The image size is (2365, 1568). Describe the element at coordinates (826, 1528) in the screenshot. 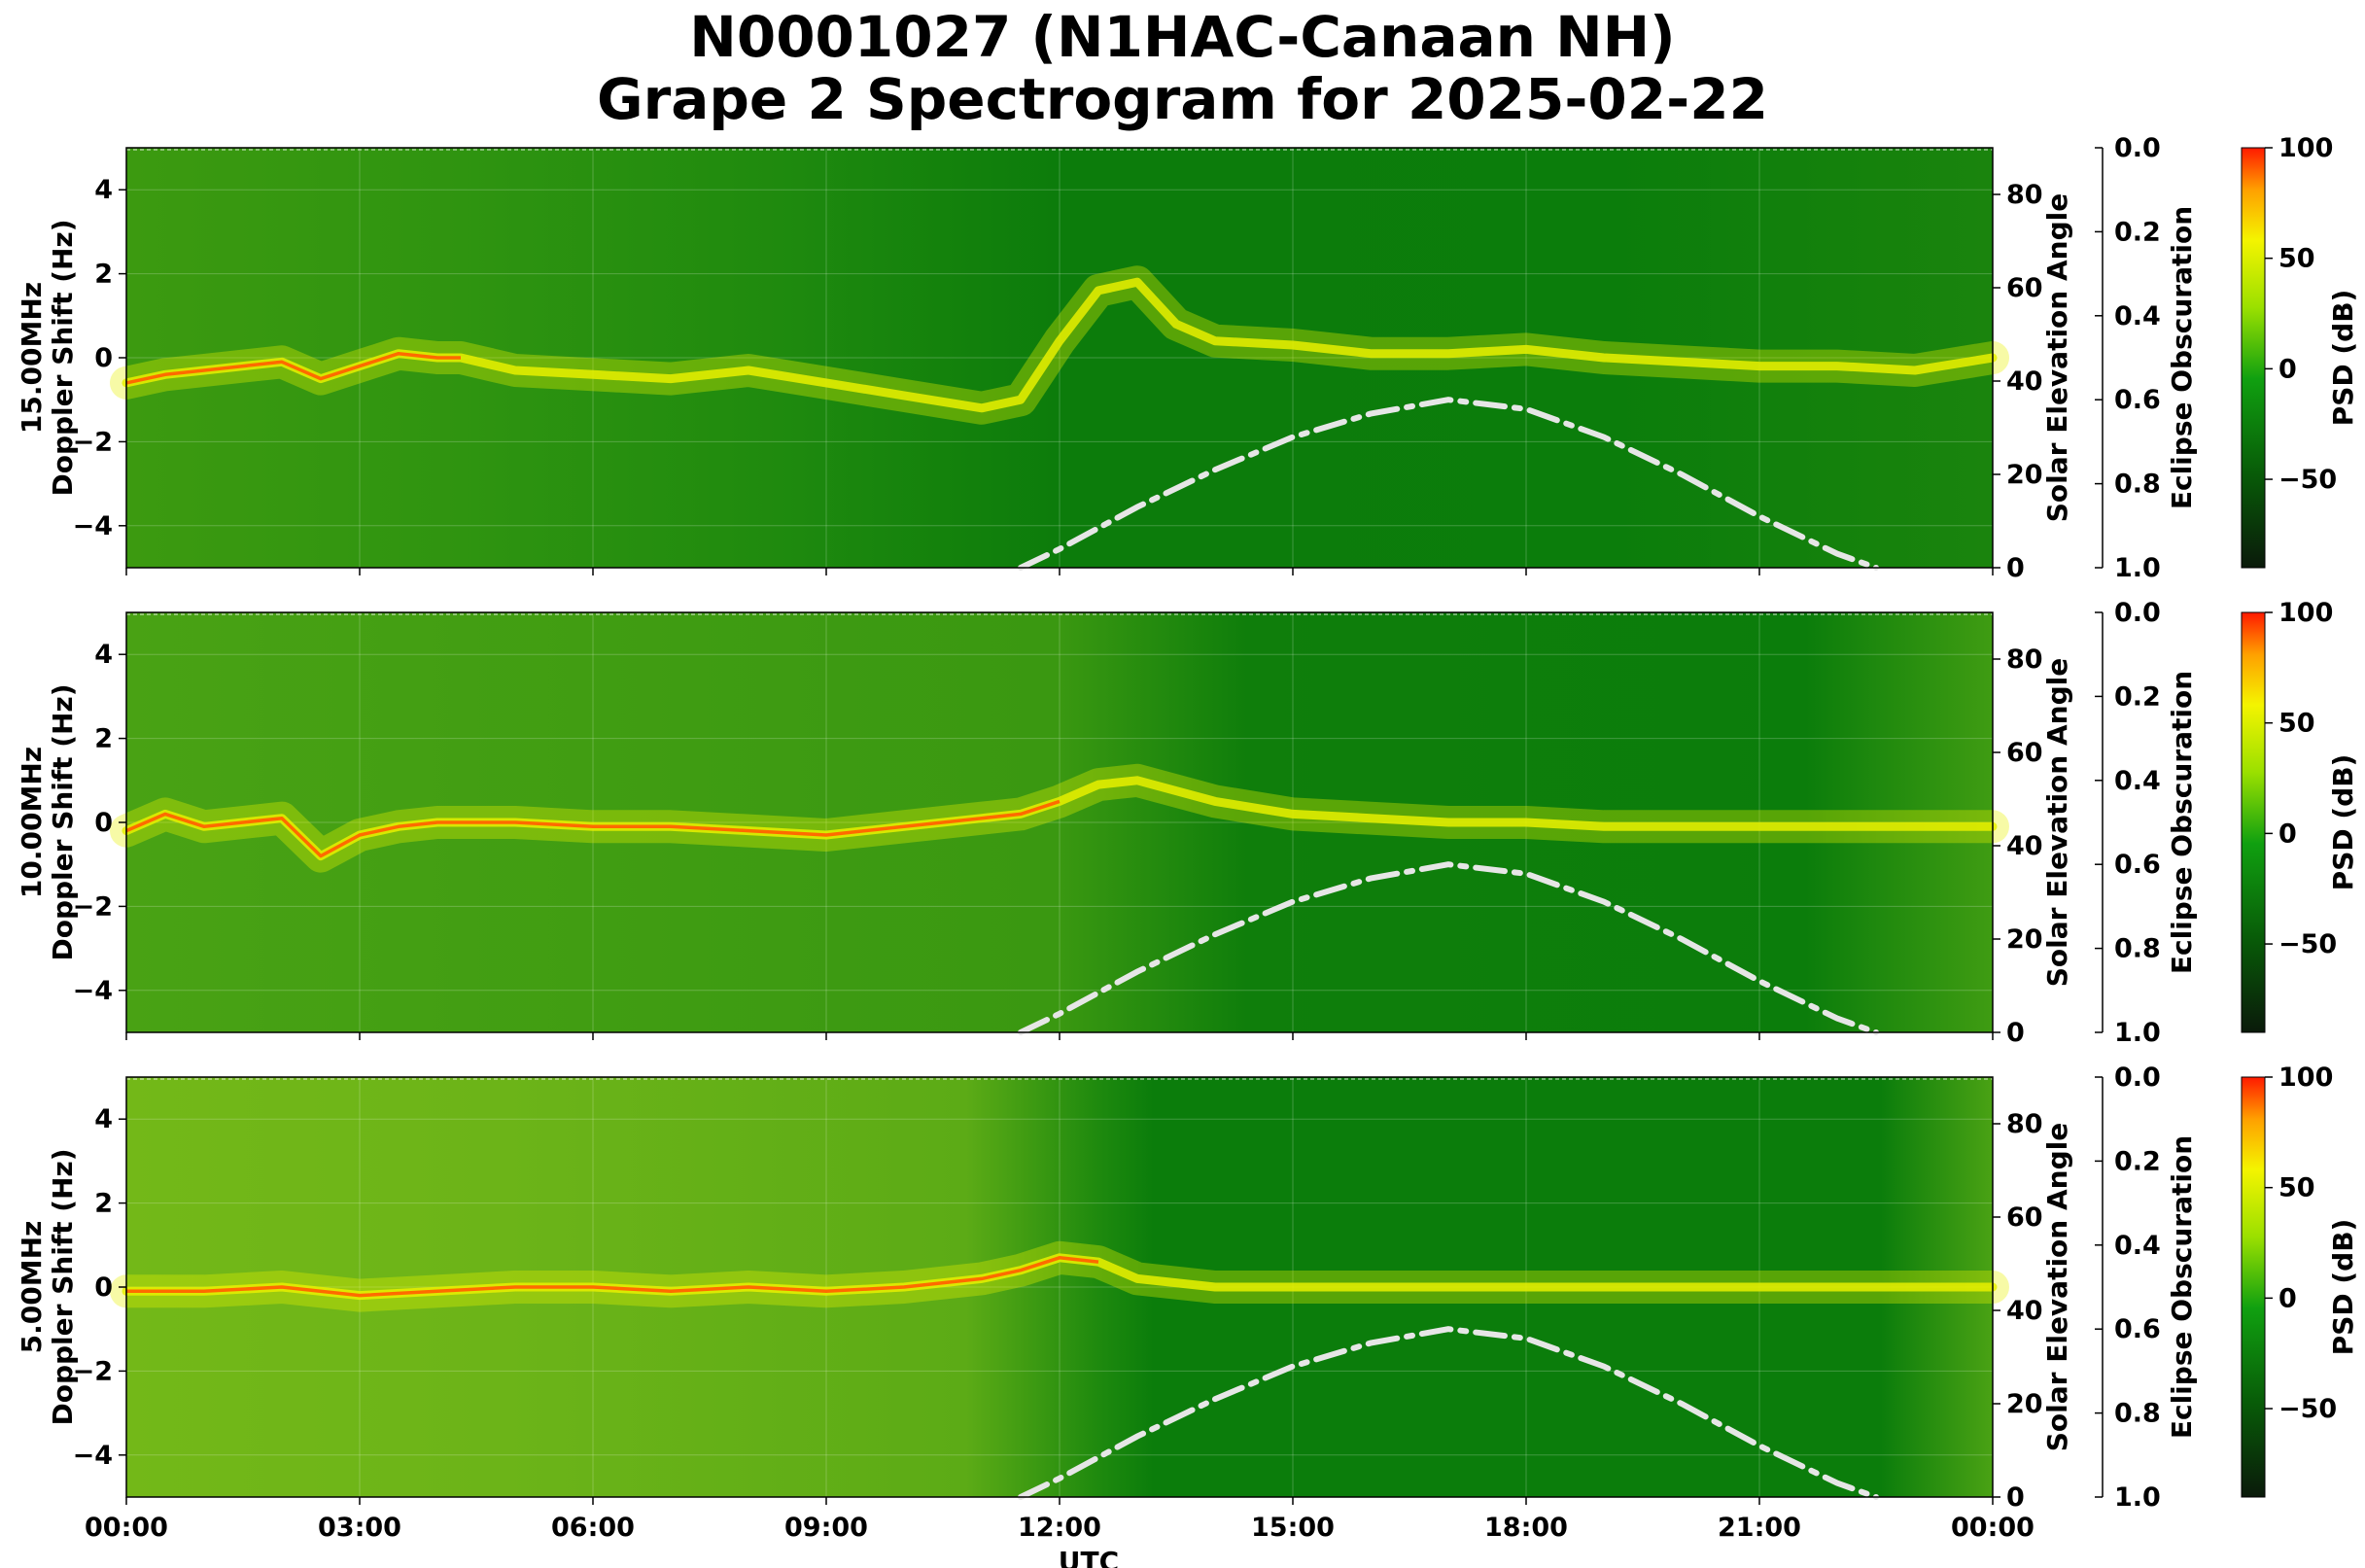

I see `x-tick-label: 09:00` at that location.